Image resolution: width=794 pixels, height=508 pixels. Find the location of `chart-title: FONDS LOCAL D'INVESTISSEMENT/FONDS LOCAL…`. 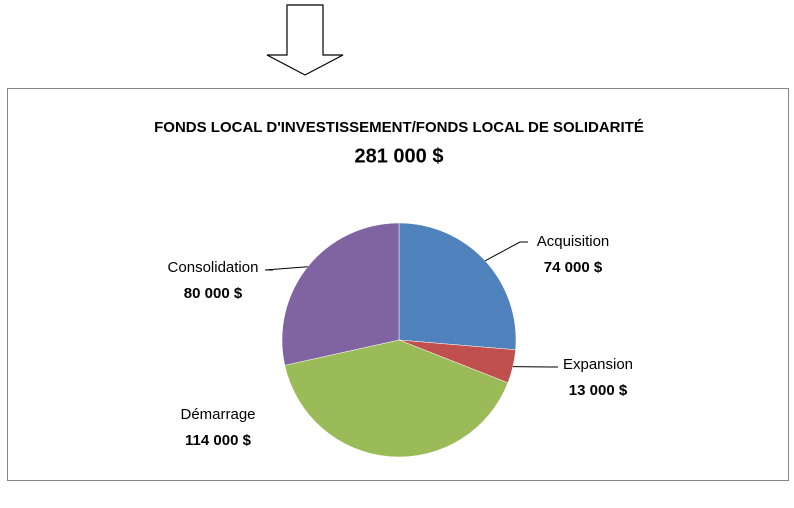

chart-title: FONDS LOCAL D'INVESTISSEMENT/FONDS LOCAL… is located at coordinates (399, 127).